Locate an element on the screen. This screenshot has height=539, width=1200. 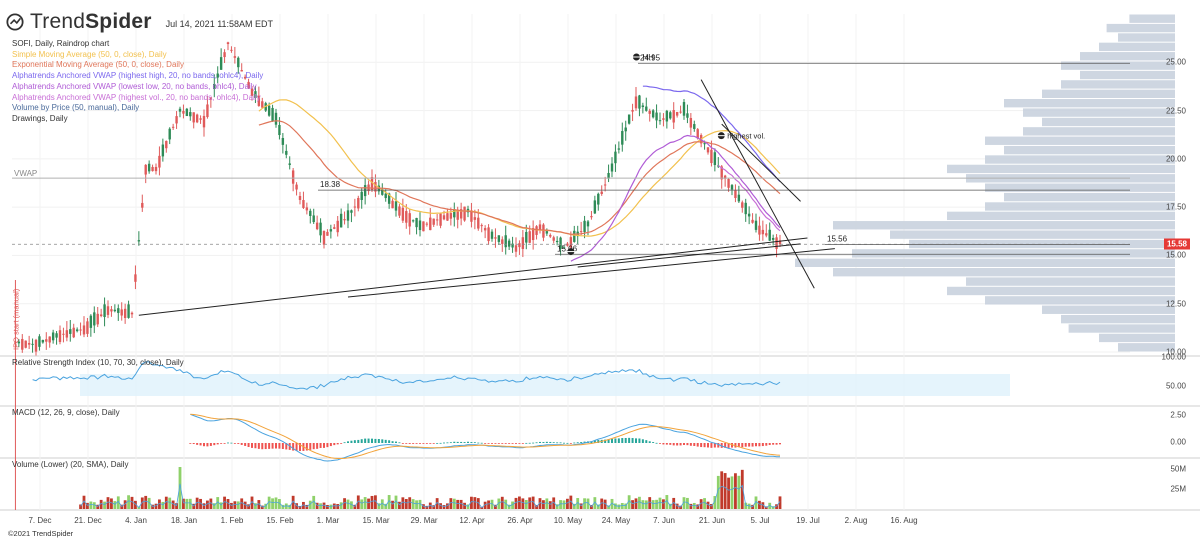
legend-item: Volume by Price (50, manual), Daily is located at coordinates (76, 108).